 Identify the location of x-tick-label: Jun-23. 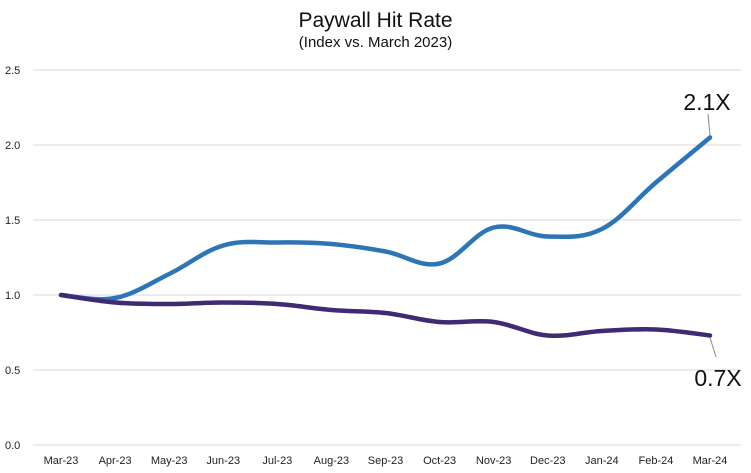
(223, 461).